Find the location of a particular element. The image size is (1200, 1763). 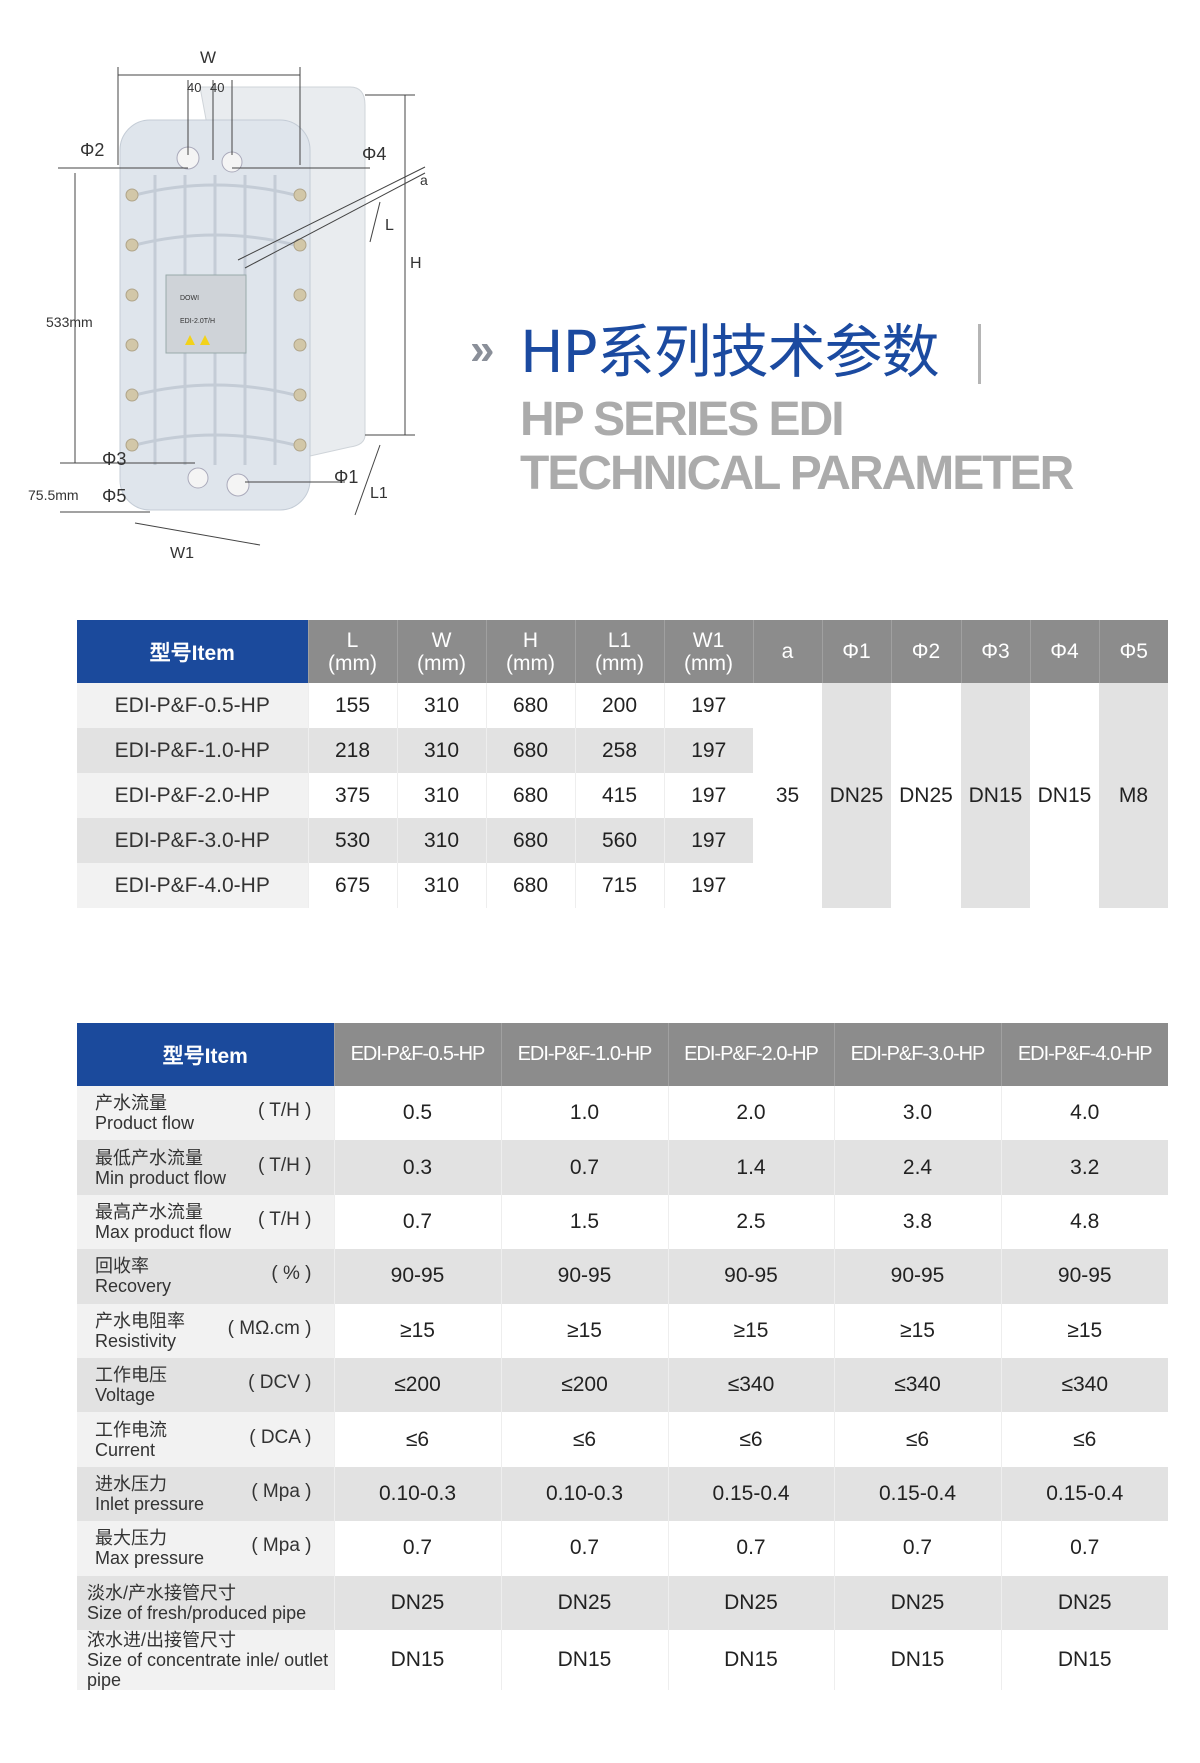

col-header-l: L (mm) is located at coordinates (352, 651).